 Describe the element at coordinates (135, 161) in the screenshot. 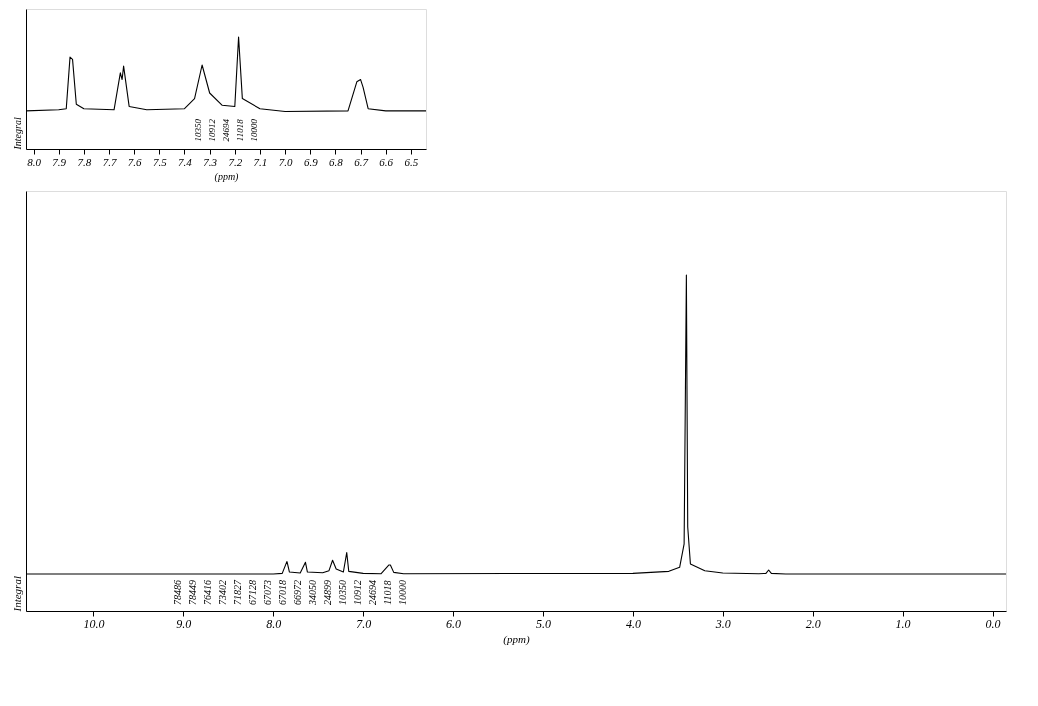

I see `x-tick-label: 7.6` at that location.